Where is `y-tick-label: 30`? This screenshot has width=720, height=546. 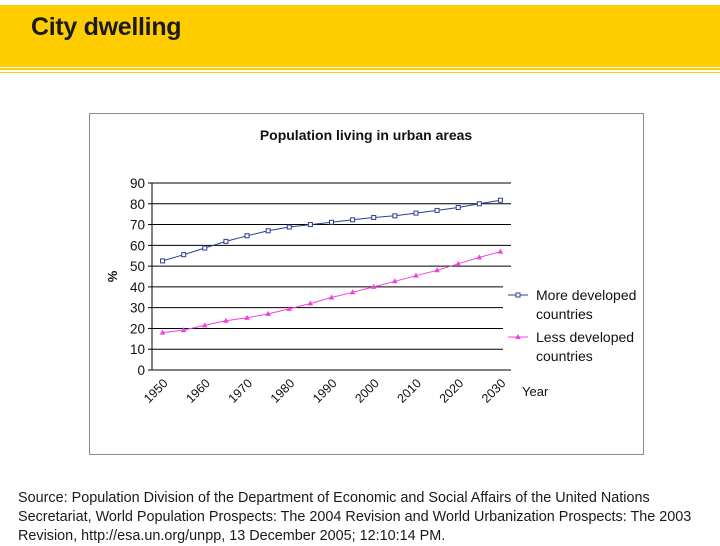
y-tick-label: 30 is located at coordinates (137, 308).